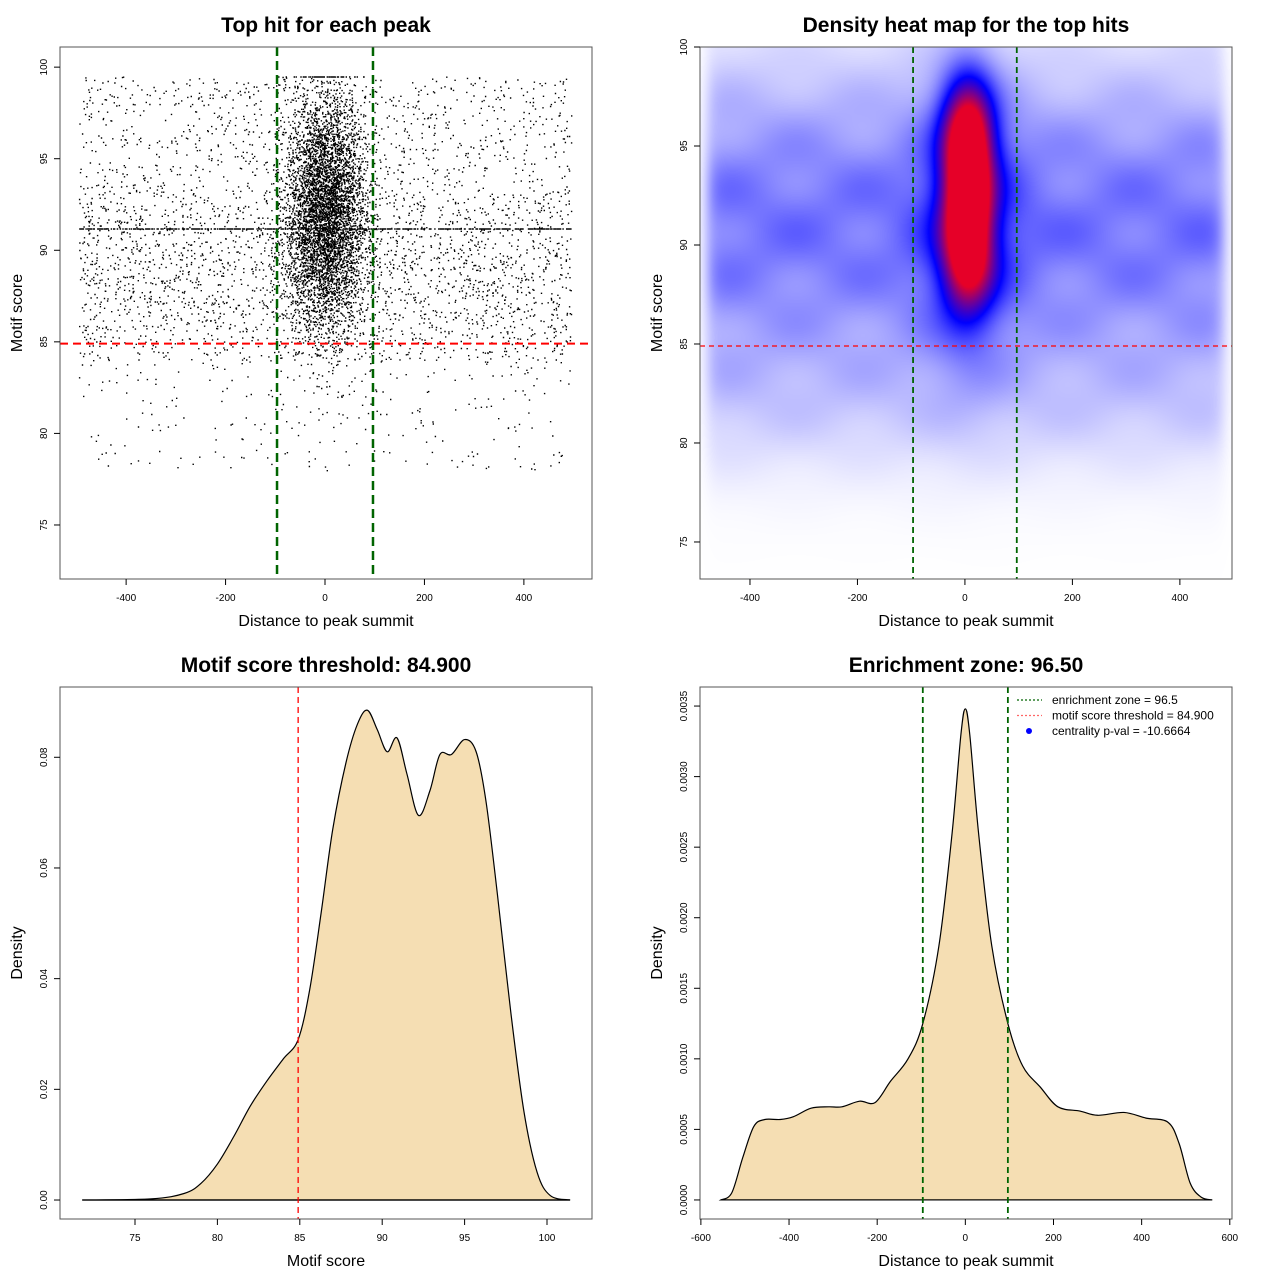  Describe the element at coordinates (44, 978) in the screenshot. I see `y-tick-label: 0.04` at that location.